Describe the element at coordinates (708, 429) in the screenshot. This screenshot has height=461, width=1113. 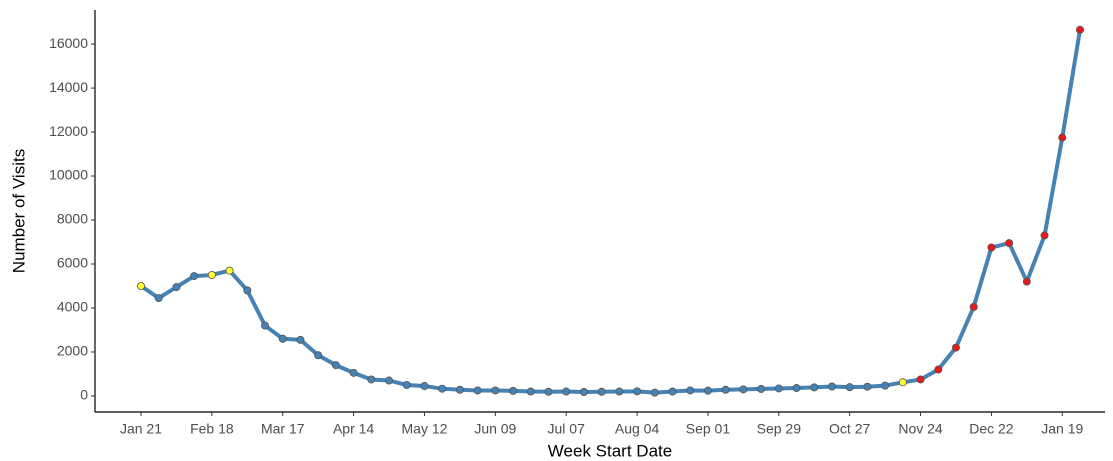
I see `x-tick-label: Sep 01` at that location.